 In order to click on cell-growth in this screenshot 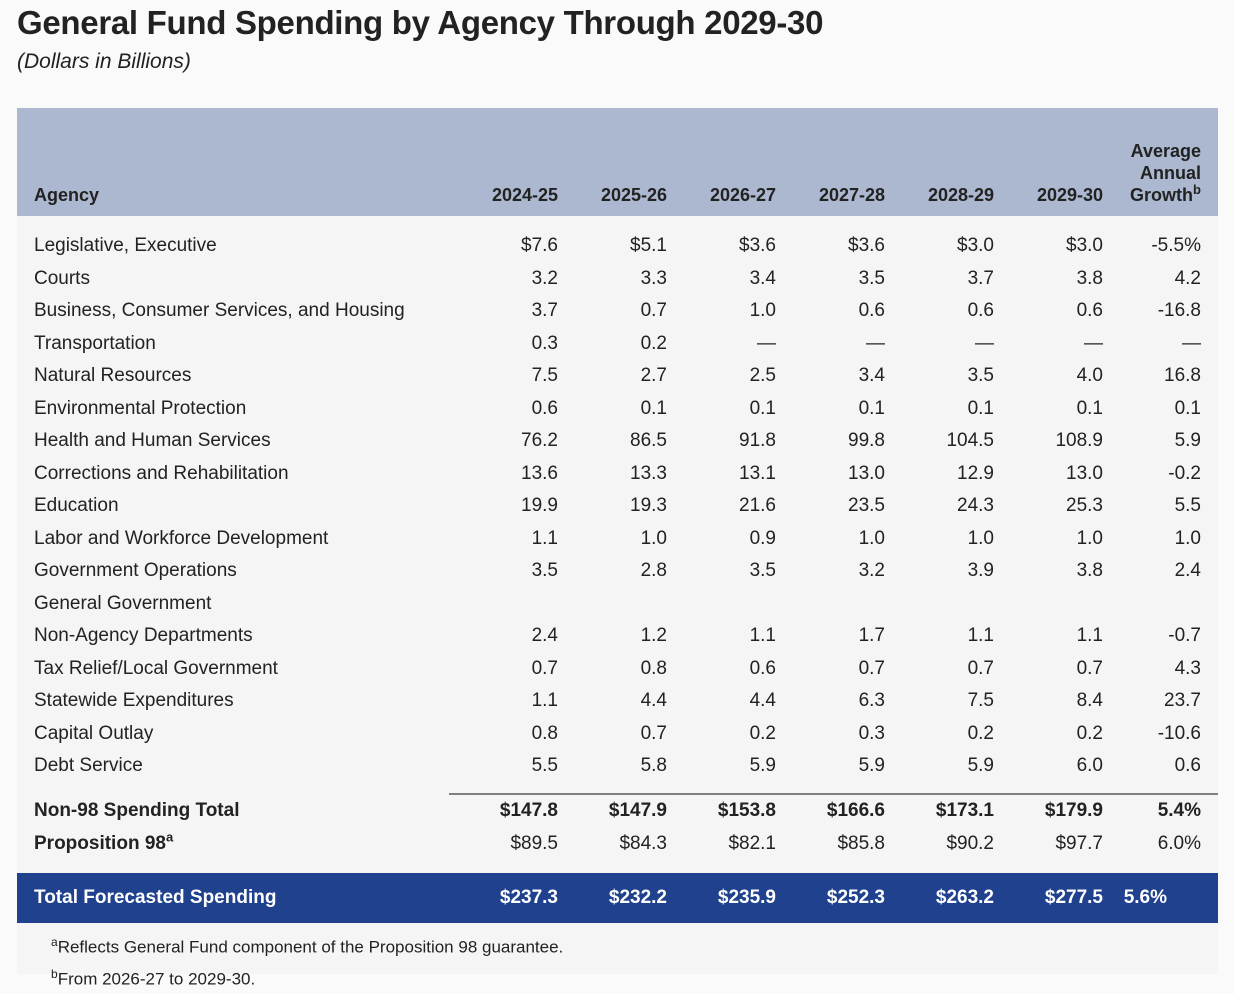, I will do `click(1160, 604)`.